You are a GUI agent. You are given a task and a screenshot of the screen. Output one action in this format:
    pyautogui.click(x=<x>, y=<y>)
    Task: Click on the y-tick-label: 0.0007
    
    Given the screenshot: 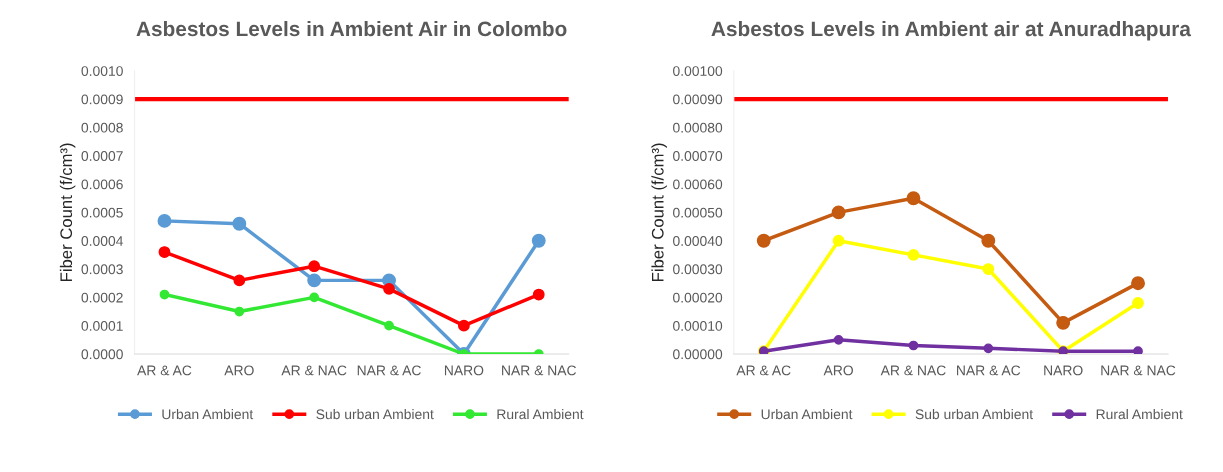 What is the action you would take?
    pyautogui.click(x=102, y=156)
    